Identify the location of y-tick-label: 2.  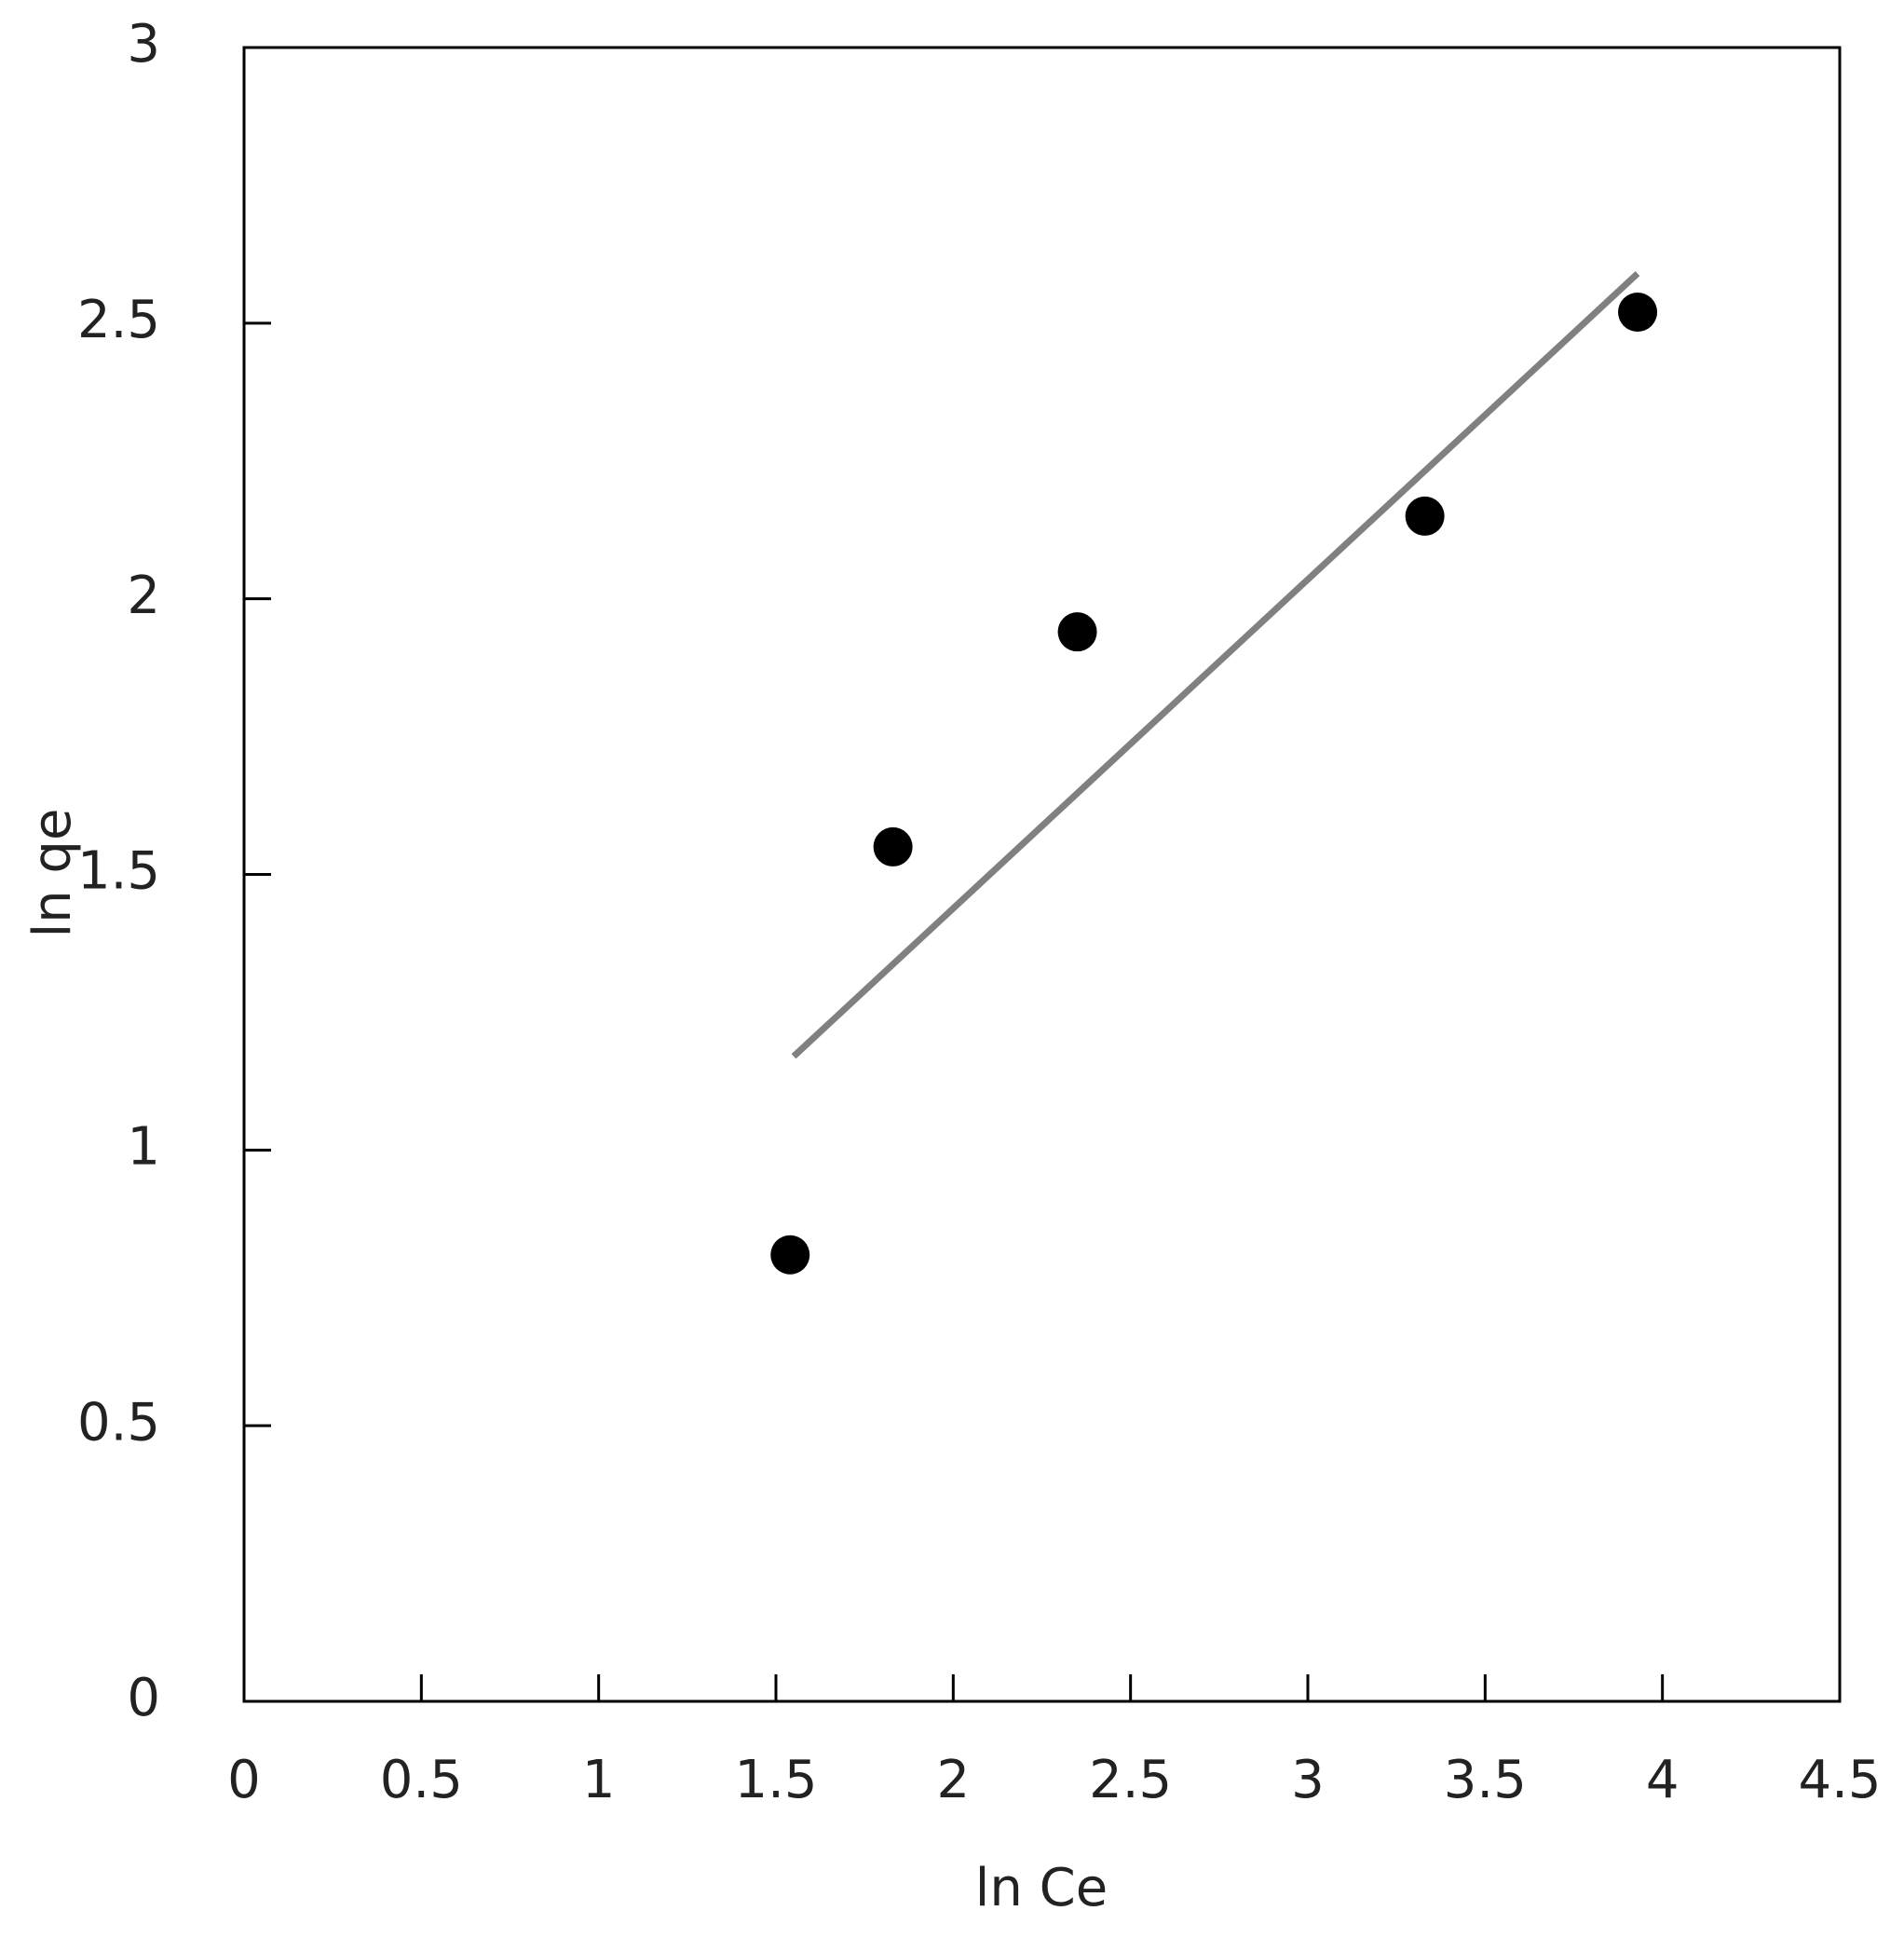
(143, 596).